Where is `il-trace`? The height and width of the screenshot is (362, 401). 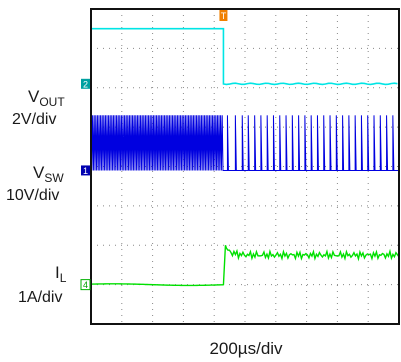 il-trace is located at coordinates (245, 266).